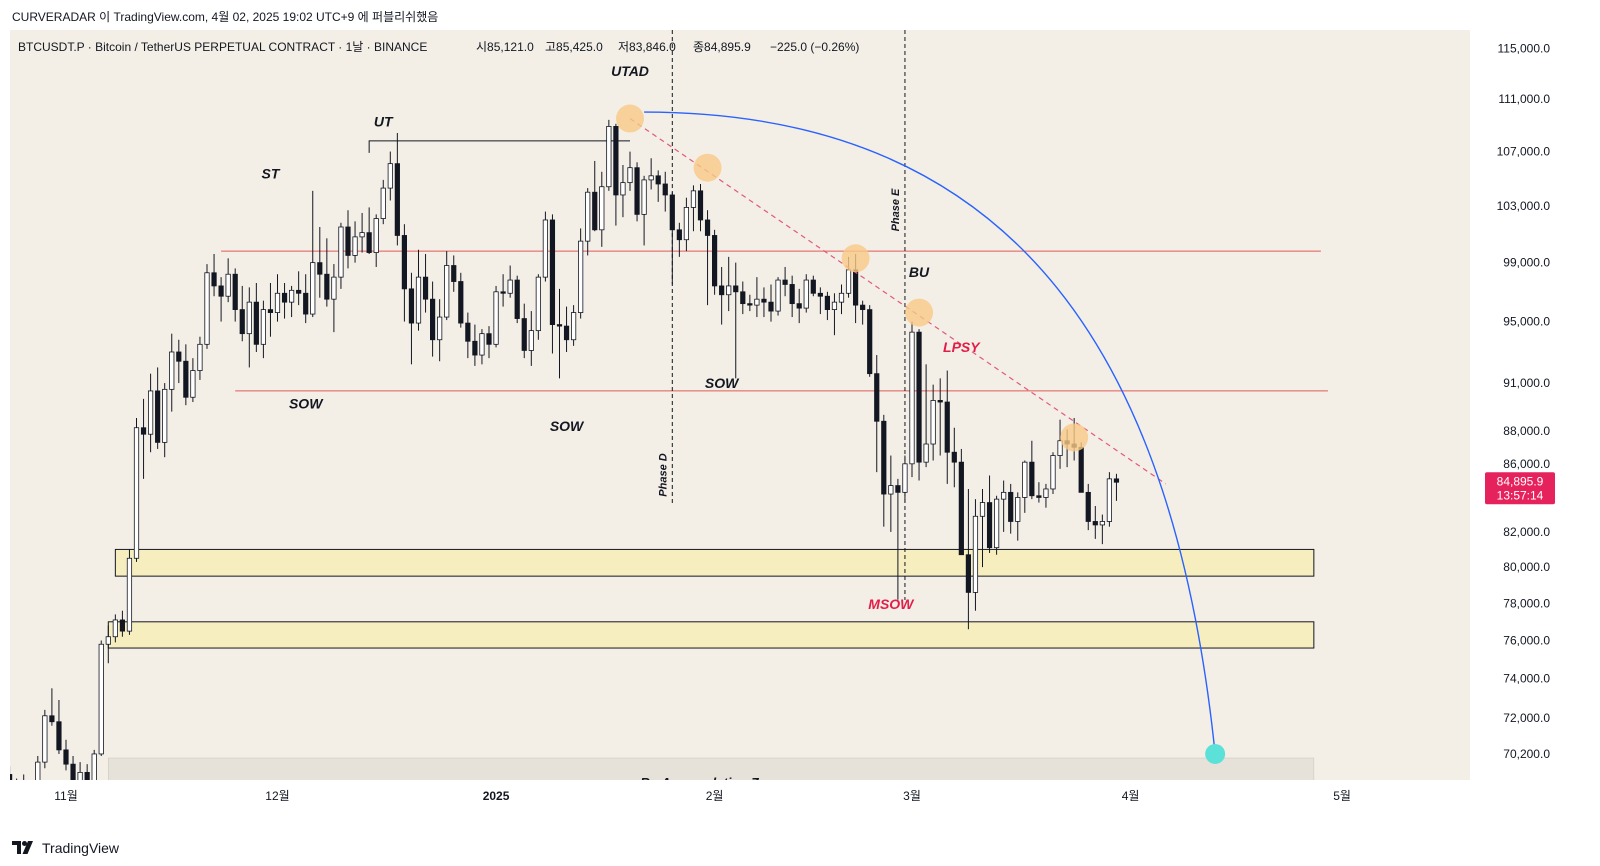 The width and height of the screenshot is (1600, 866). I want to click on time-tick-label: 3월, so click(912, 796).